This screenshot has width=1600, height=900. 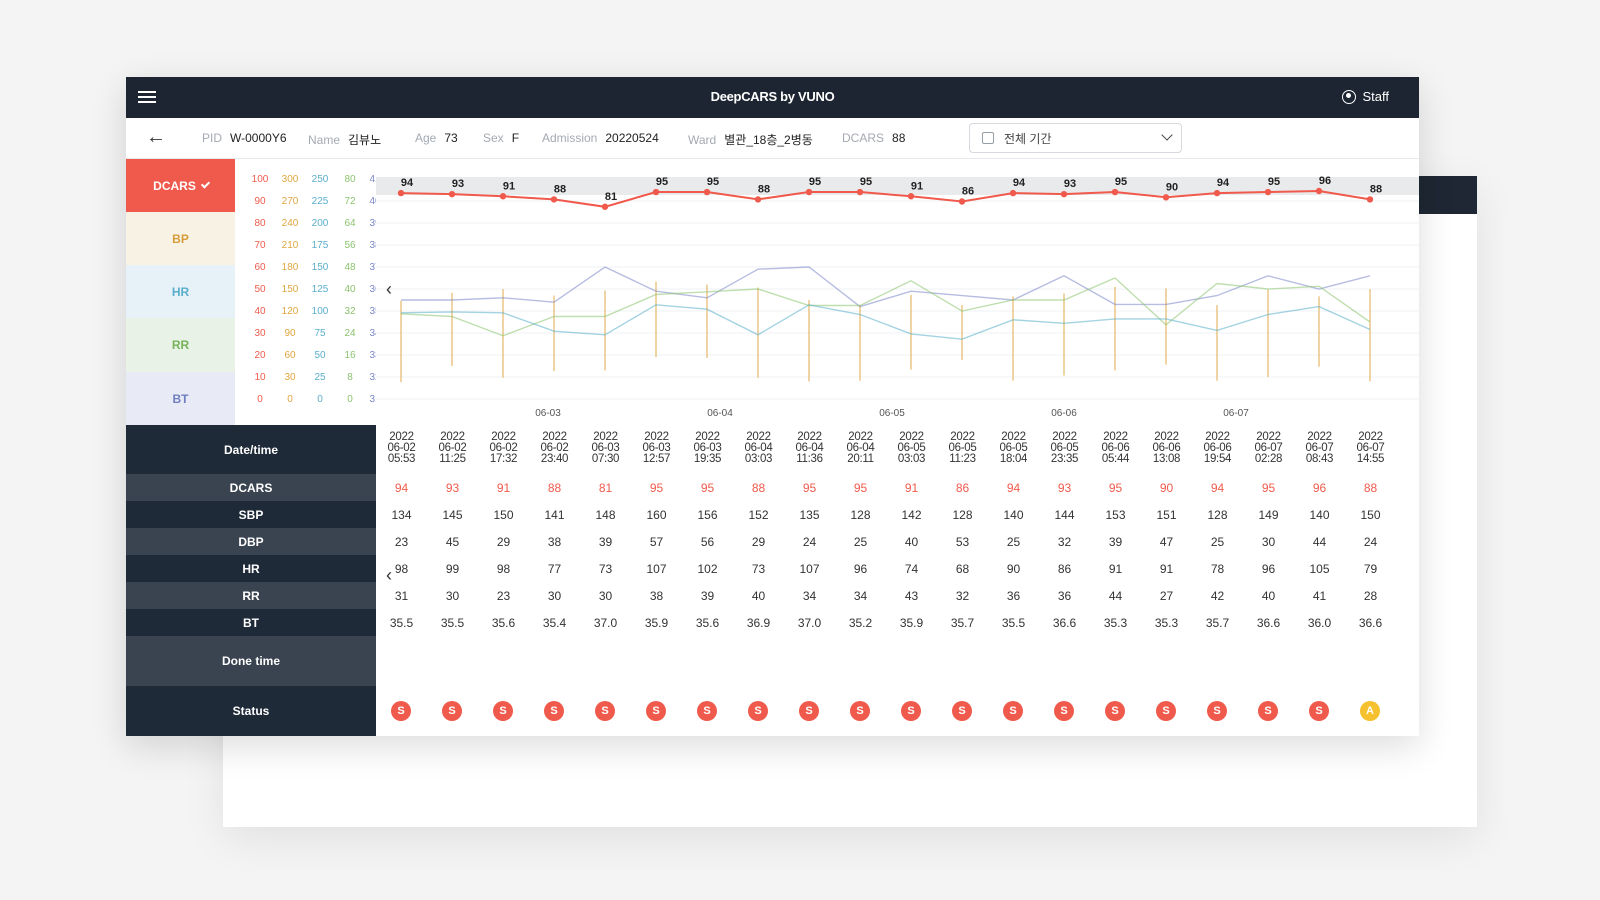 What do you see at coordinates (389, 289) in the screenshot?
I see `chart-prev-arrow-icon: ‹` at bounding box center [389, 289].